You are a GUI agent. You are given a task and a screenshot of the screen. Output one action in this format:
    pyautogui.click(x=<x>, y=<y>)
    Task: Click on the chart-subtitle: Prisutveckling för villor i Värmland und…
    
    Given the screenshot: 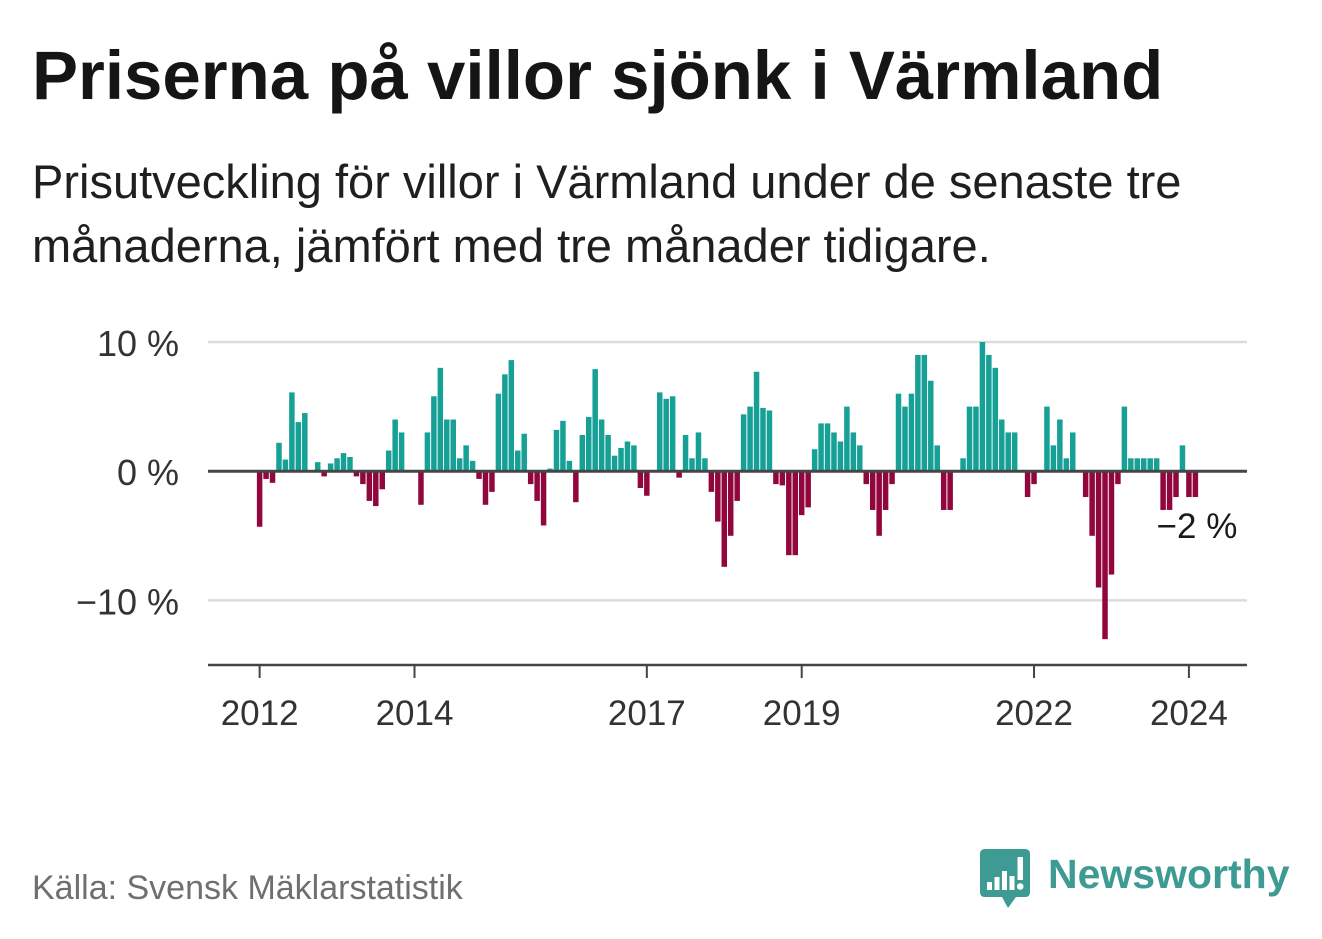 What is the action you would take?
    pyautogui.click(x=607, y=213)
    